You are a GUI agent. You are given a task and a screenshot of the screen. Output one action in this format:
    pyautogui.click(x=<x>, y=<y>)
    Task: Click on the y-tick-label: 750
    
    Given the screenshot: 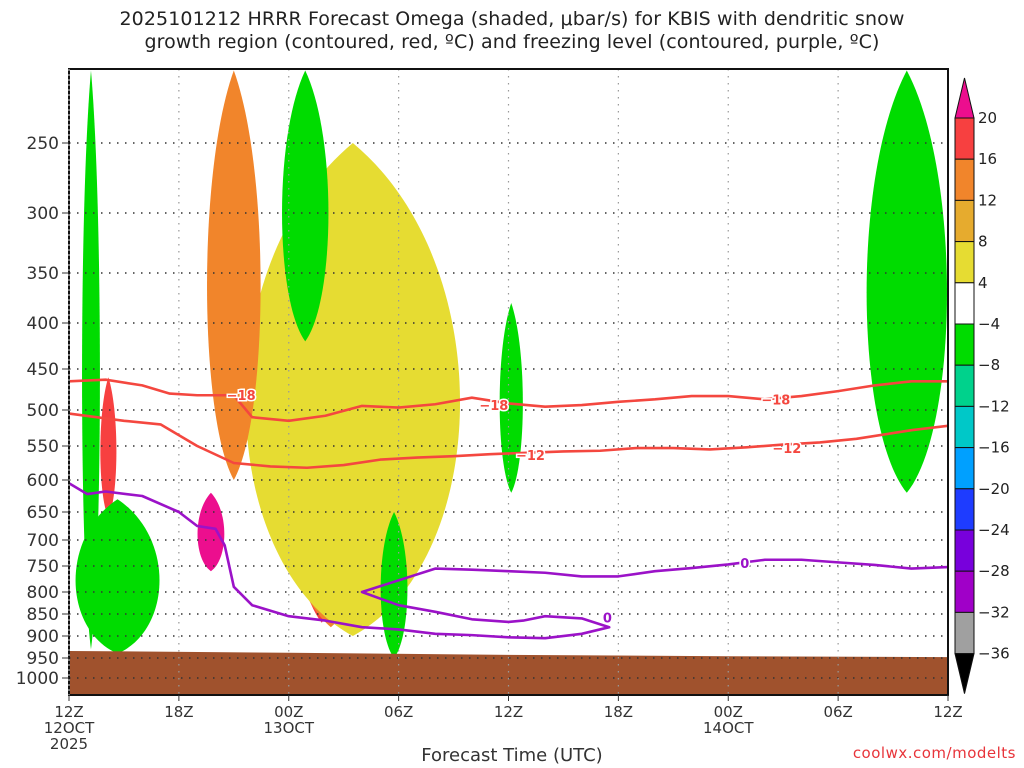 What is the action you would take?
    pyautogui.click(x=43, y=567)
    